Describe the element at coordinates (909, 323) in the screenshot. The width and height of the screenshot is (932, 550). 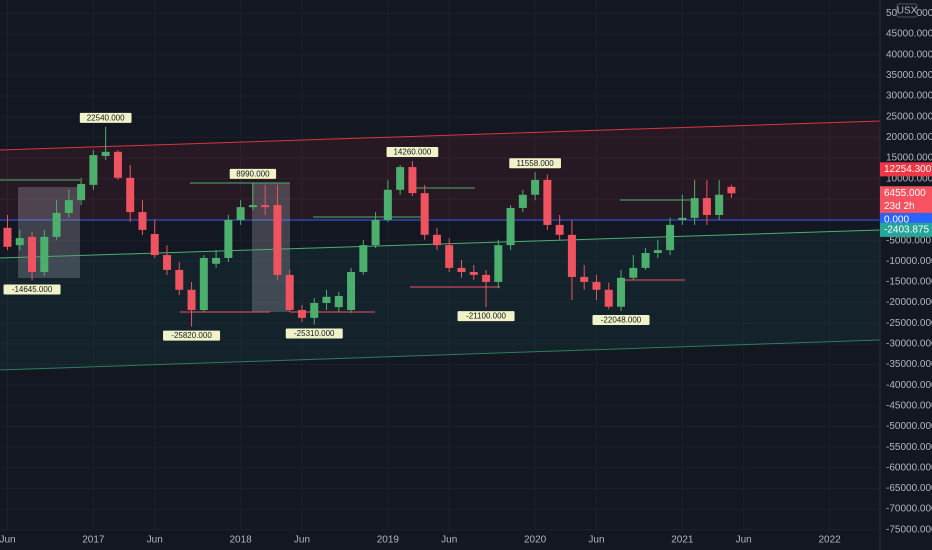
I see `y-tick-label: -25000.000` at that location.